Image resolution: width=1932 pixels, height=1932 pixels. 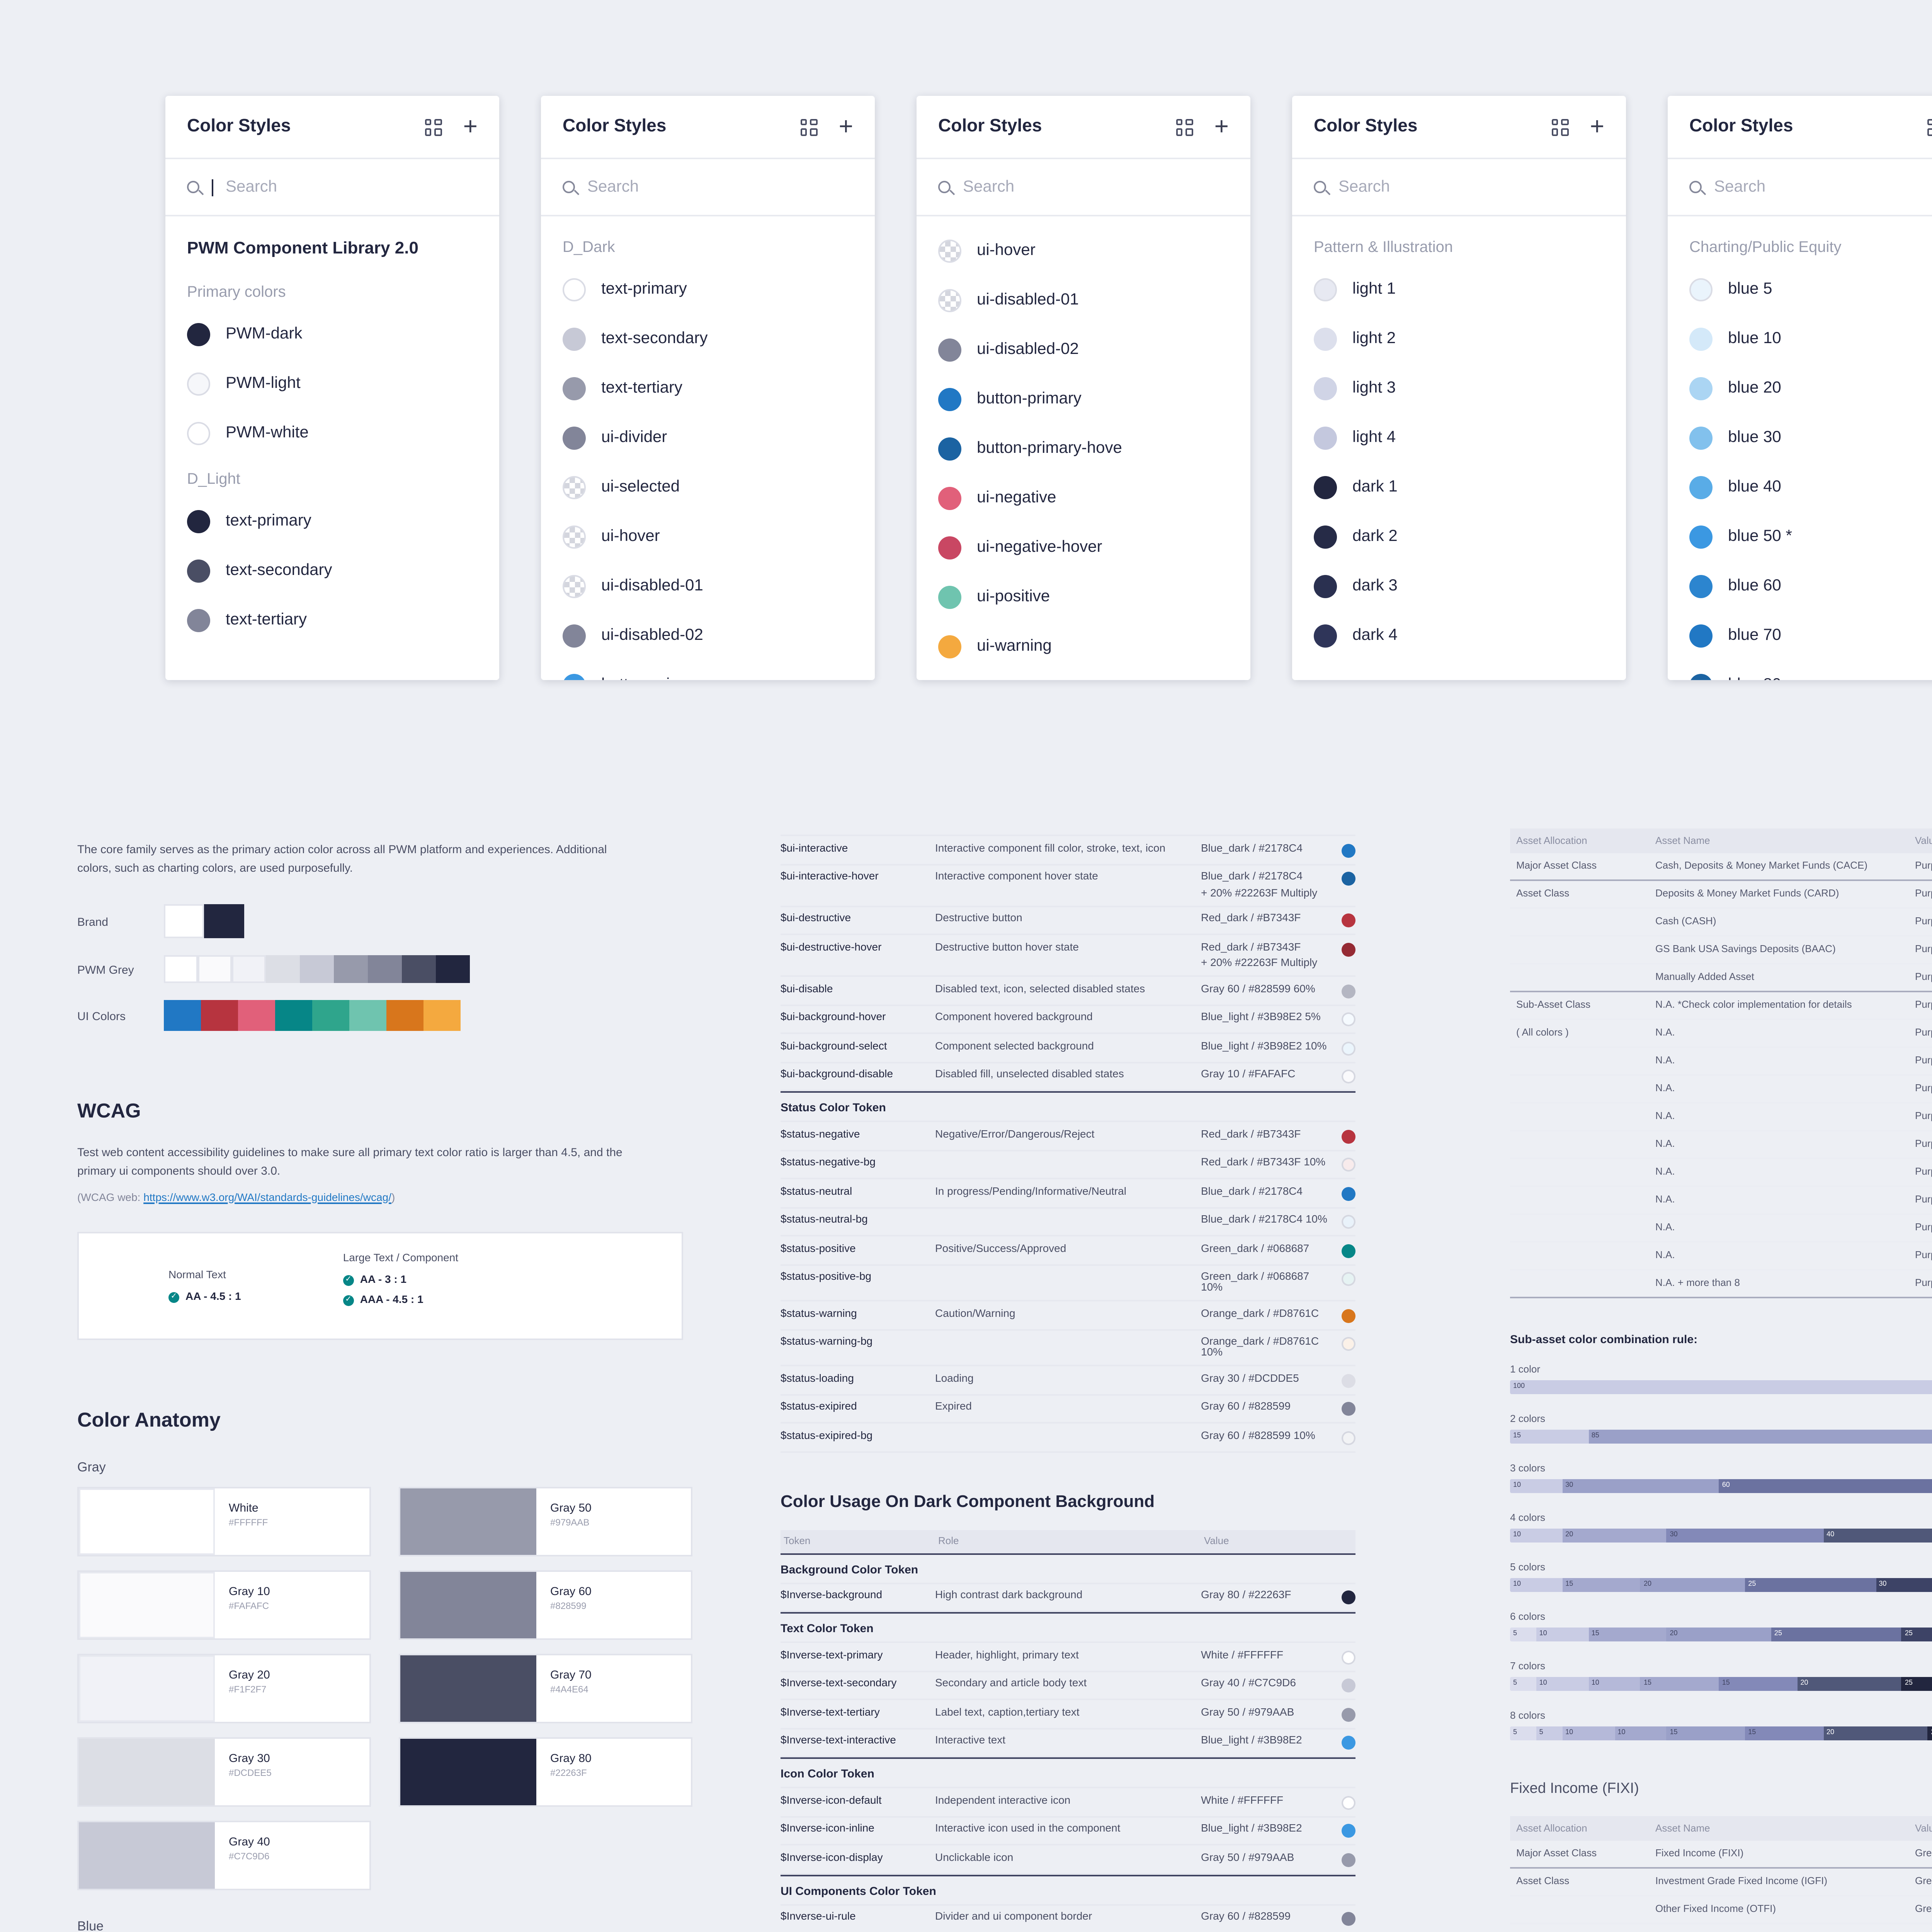 What do you see at coordinates (1800, 438) in the screenshot?
I see `style-item: blue 30` at bounding box center [1800, 438].